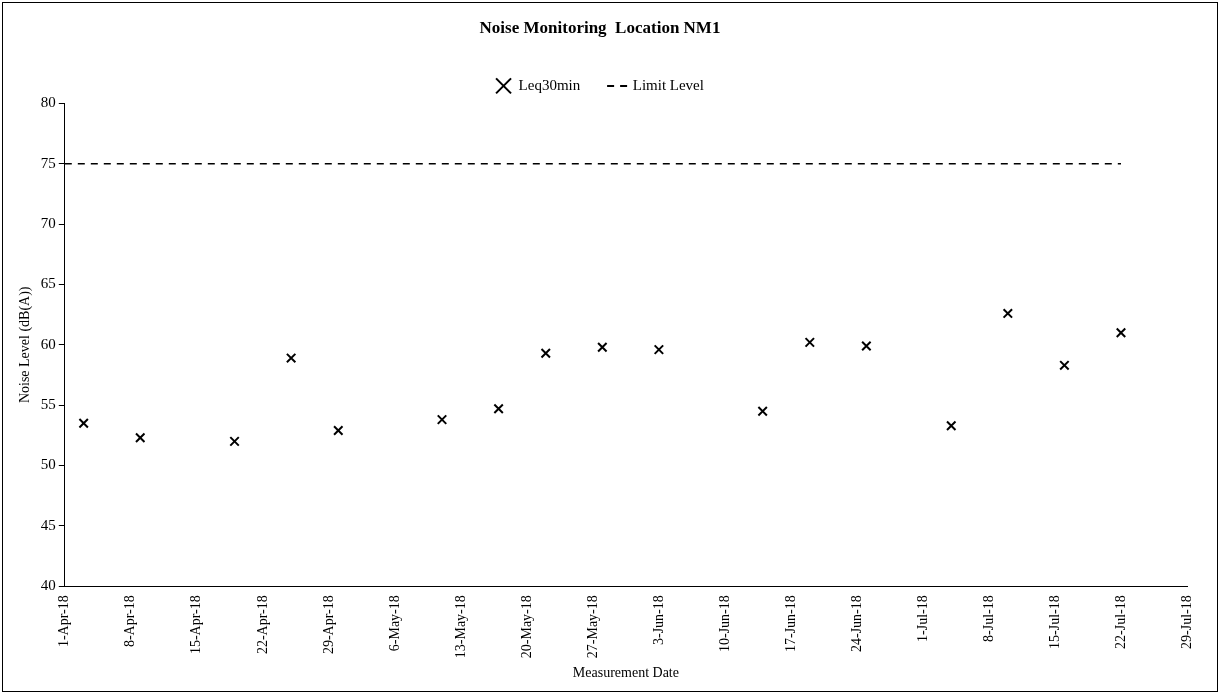  I want to click on x-tick-label: 8-Jul-18, so click(988, 618).